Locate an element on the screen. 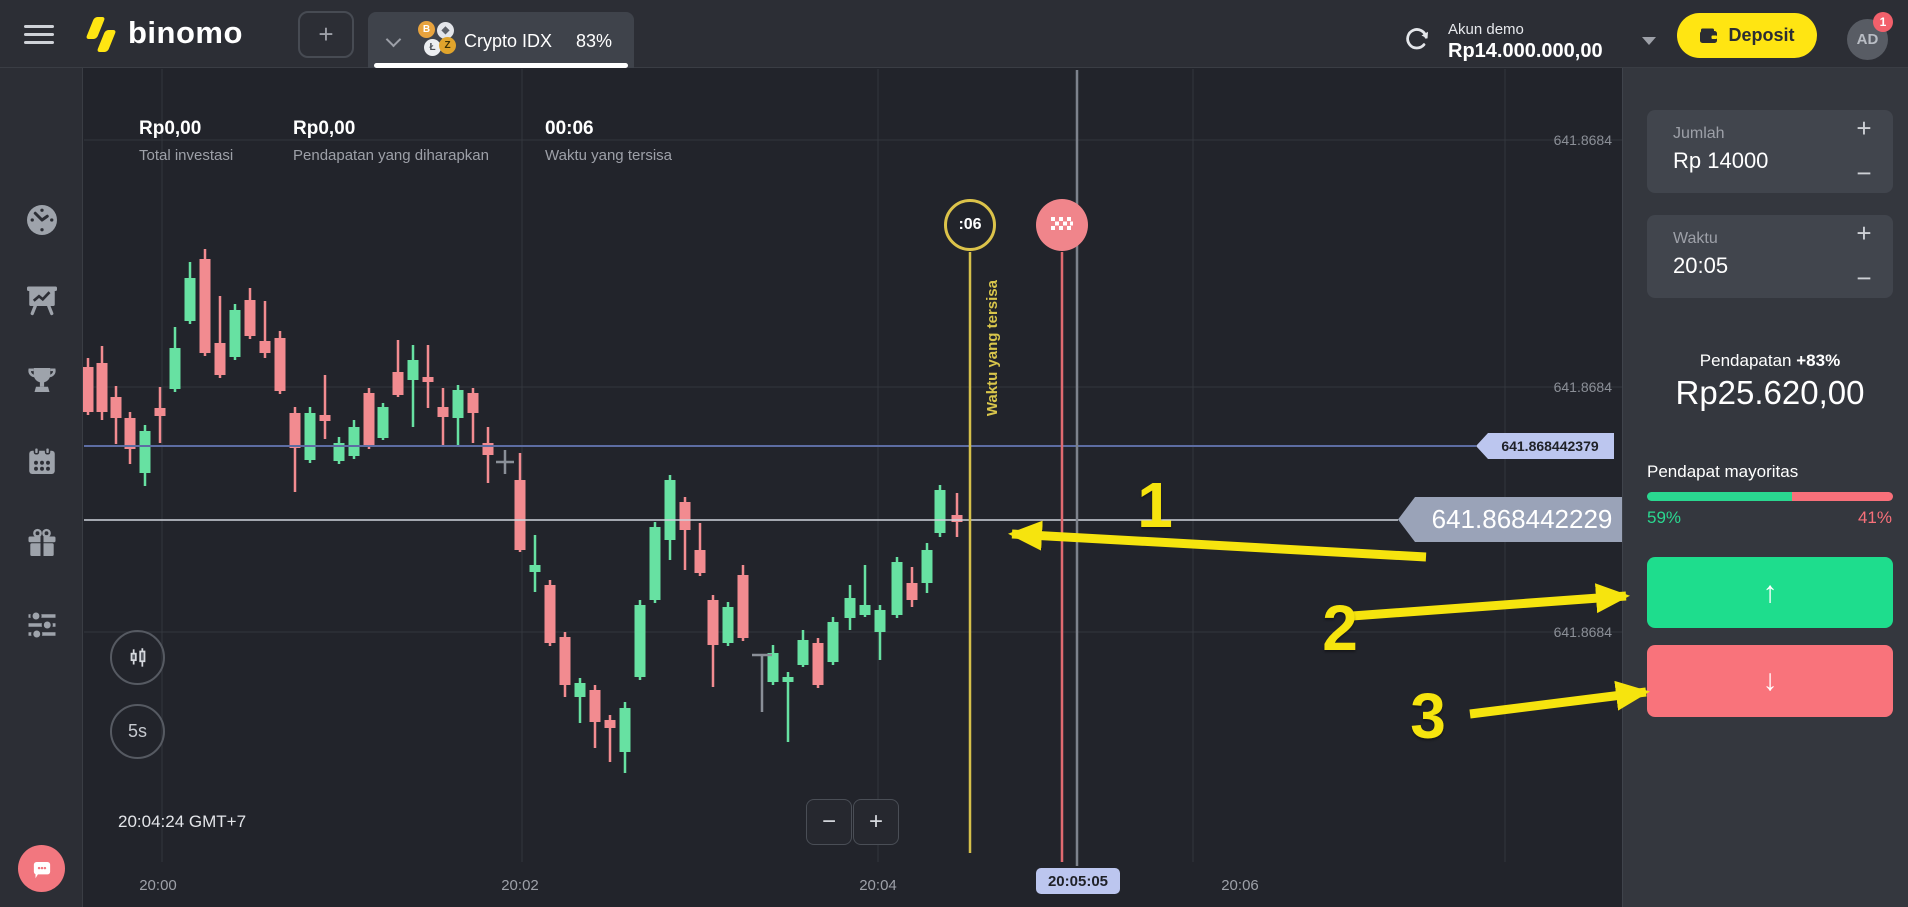  gifts-icon is located at coordinates (42, 544).